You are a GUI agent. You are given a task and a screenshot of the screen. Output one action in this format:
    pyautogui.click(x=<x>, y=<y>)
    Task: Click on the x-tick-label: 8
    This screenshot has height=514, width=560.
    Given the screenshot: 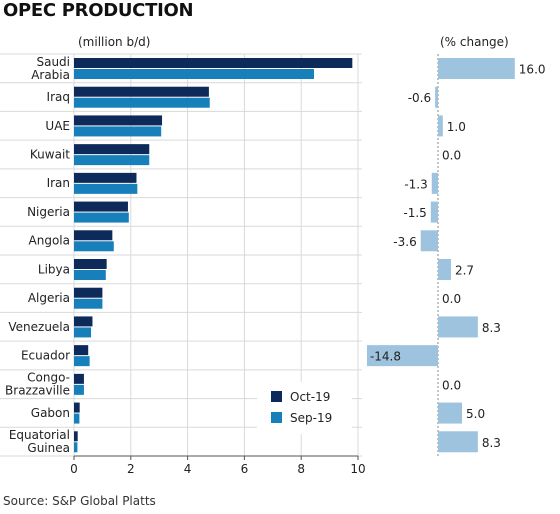 What is the action you would take?
    pyautogui.click(x=301, y=469)
    